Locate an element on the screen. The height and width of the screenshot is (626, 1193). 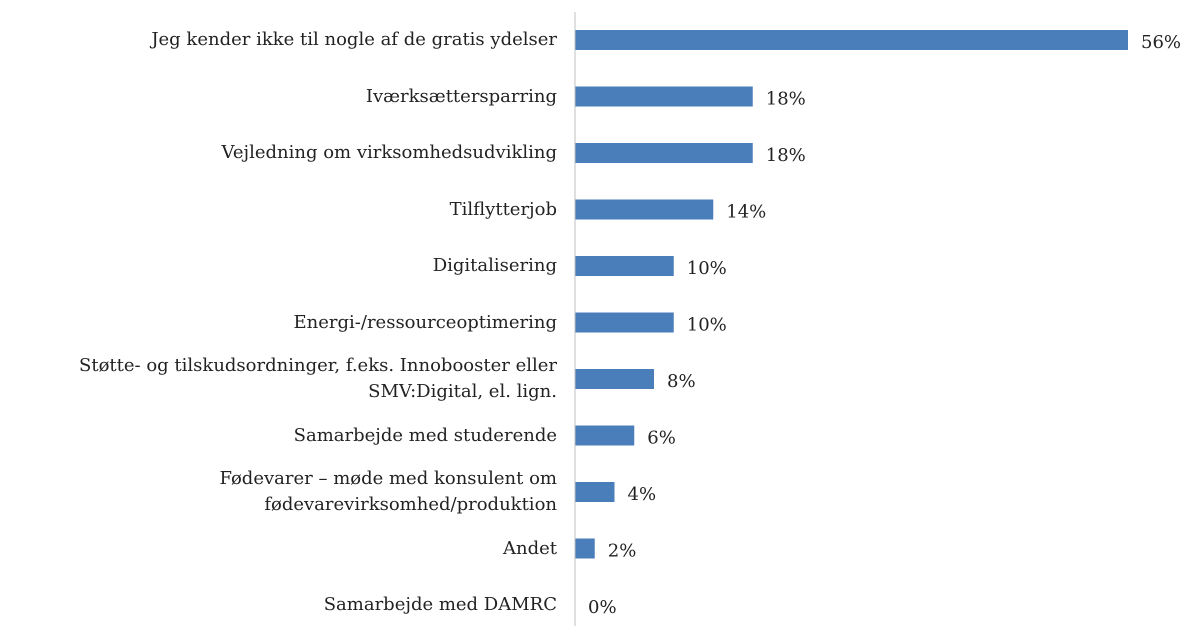
category-label: Samarbejde med studerende is located at coordinates (425, 435).